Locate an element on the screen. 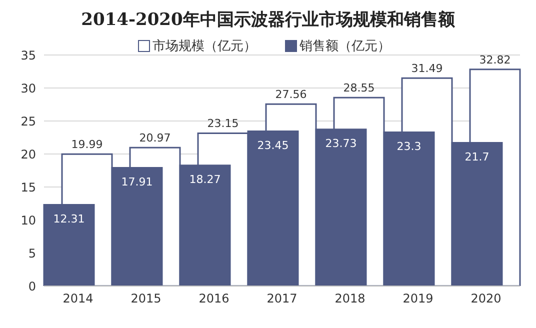  data-label: 19.99 is located at coordinates (87, 145).